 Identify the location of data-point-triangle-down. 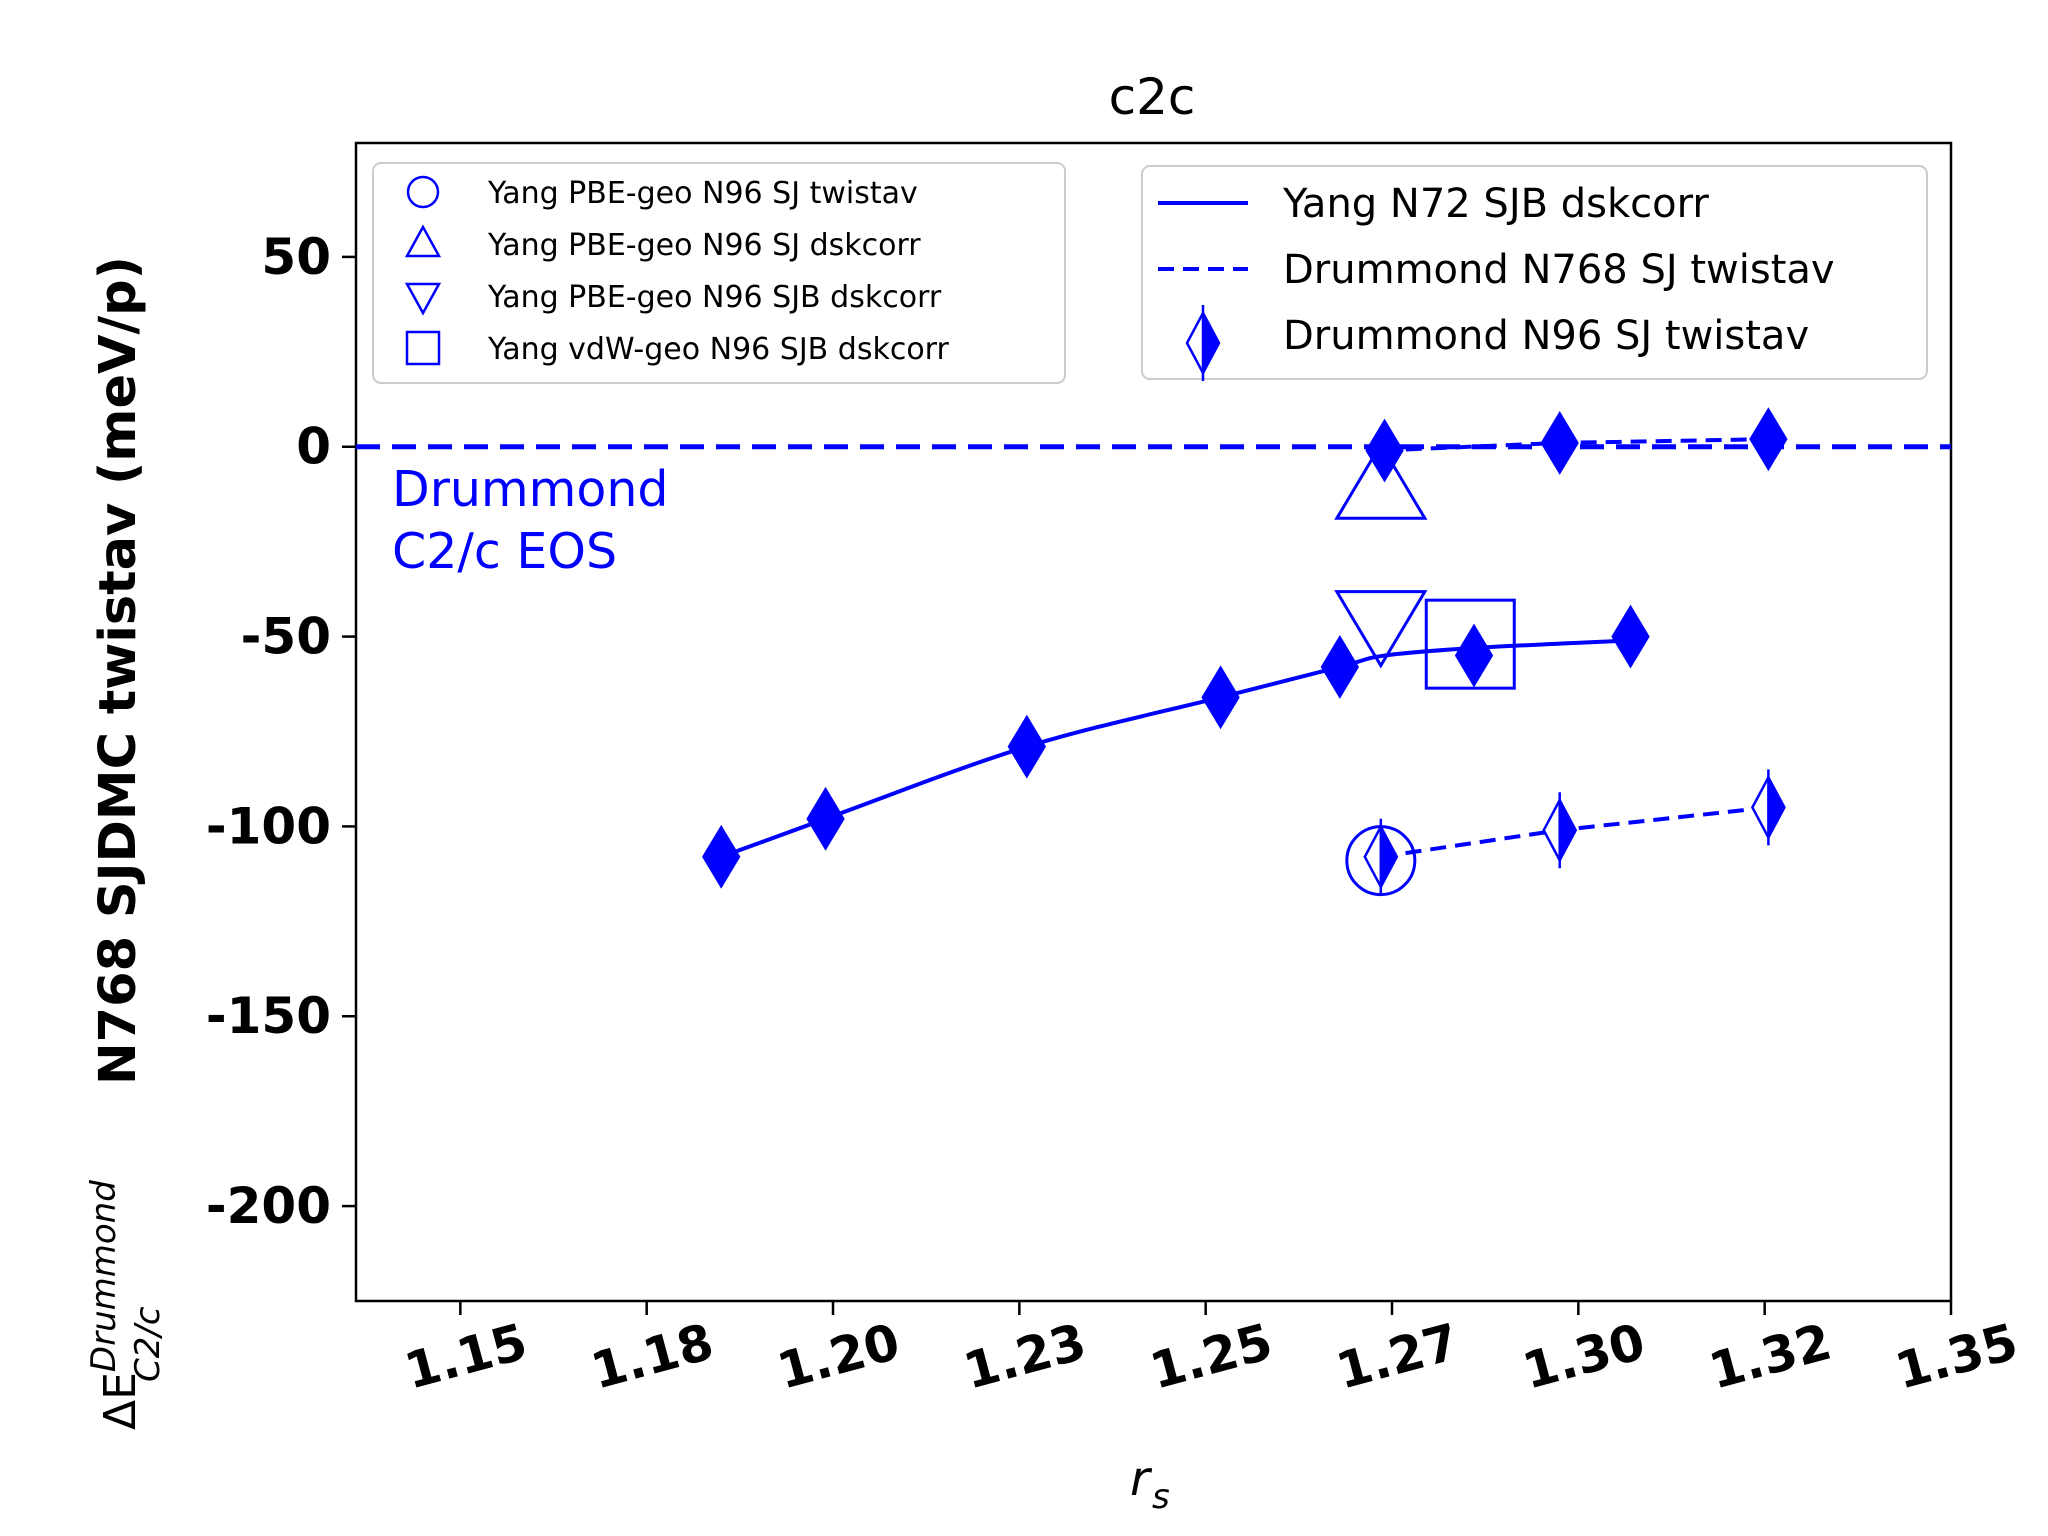
(1381, 629).